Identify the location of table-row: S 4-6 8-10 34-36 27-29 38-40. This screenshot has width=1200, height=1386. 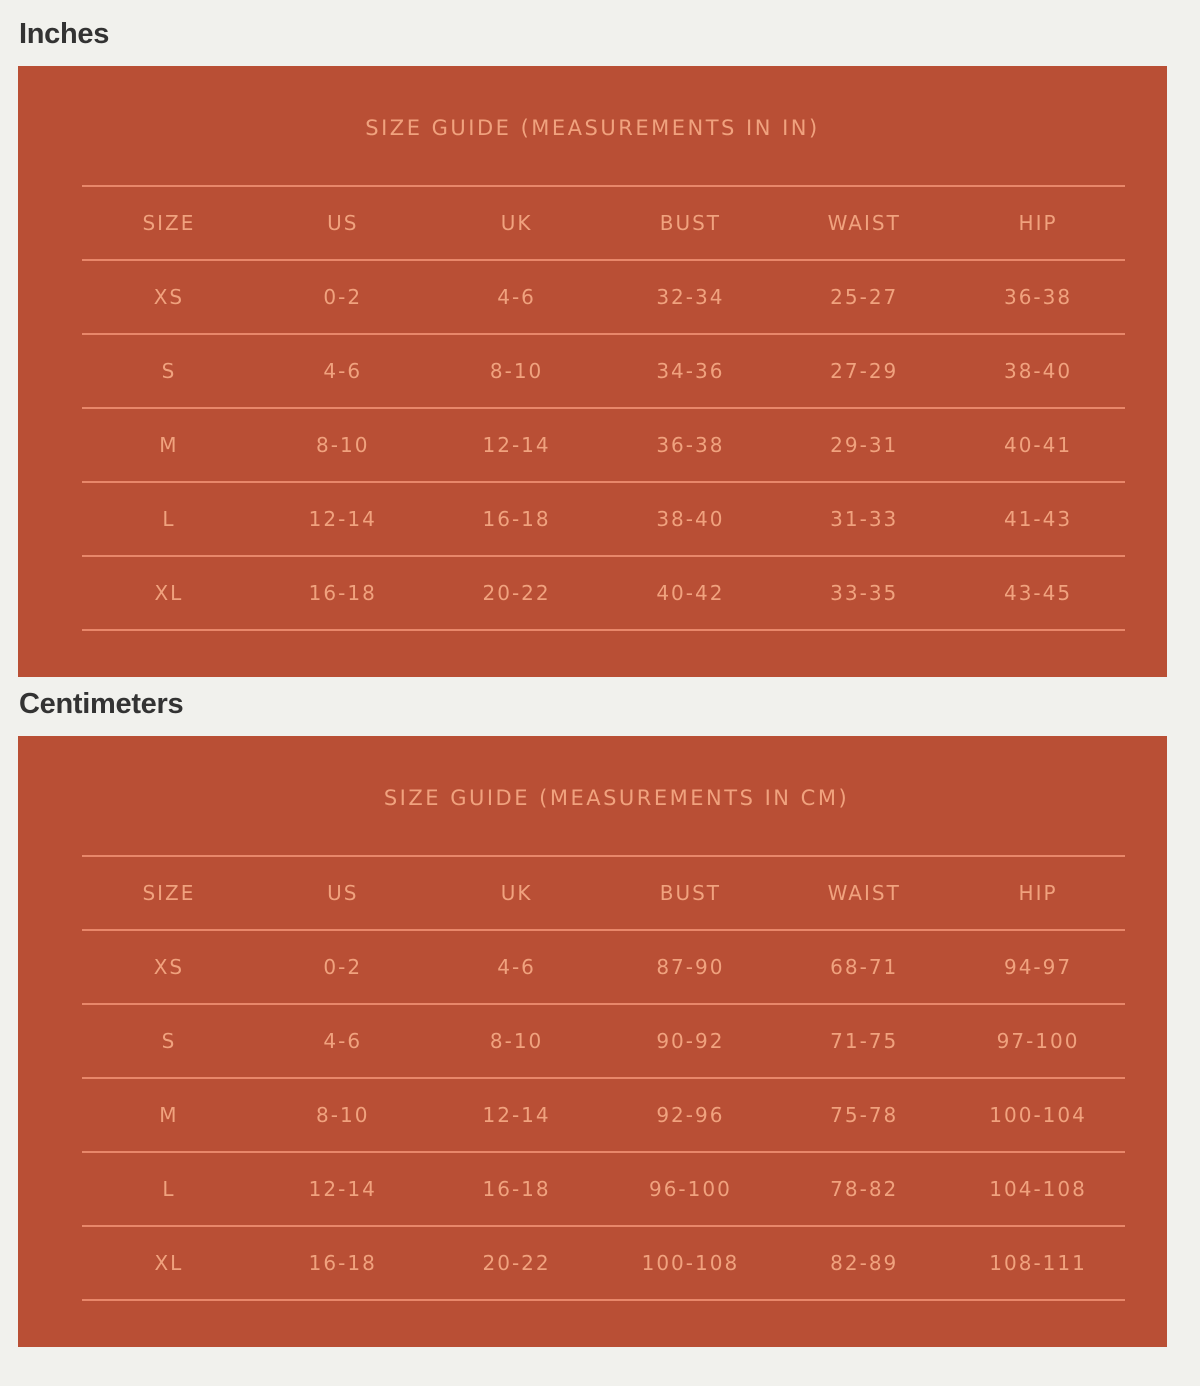
(603, 372).